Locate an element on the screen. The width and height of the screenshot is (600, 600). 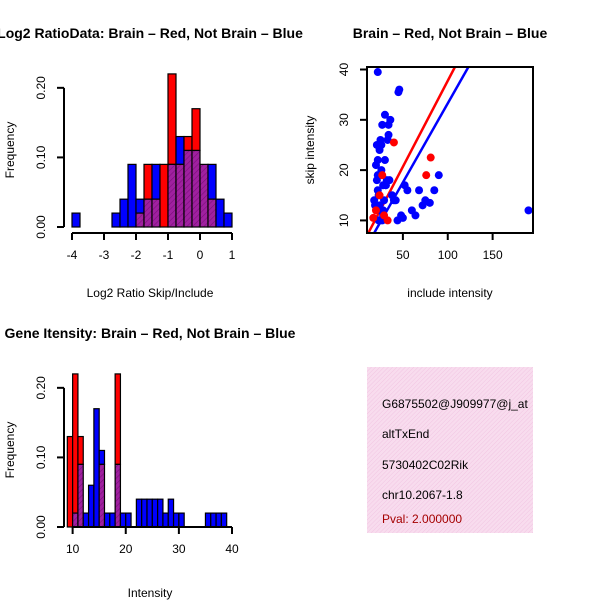
scatter-points is located at coordinates (451, 146).